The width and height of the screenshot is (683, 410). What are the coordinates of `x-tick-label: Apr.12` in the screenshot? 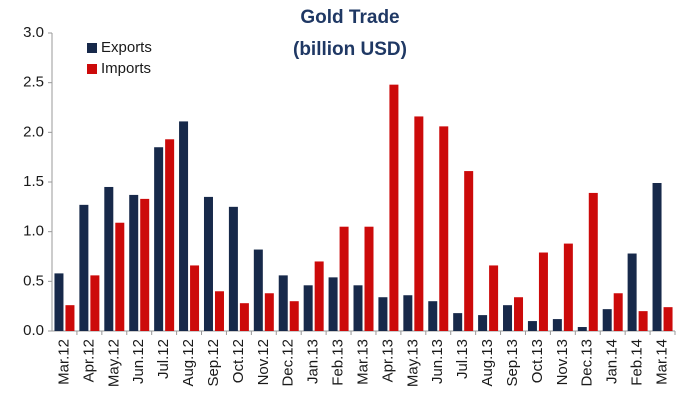 It's located at (88, 360).